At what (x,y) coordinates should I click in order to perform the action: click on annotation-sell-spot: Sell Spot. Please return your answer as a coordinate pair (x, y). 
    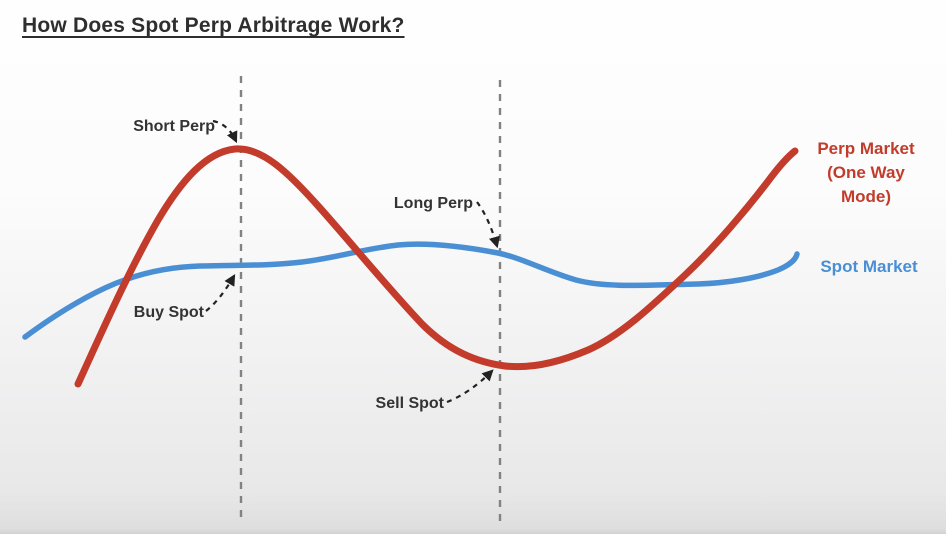
    Looking at the image, I should click on (410, 403).